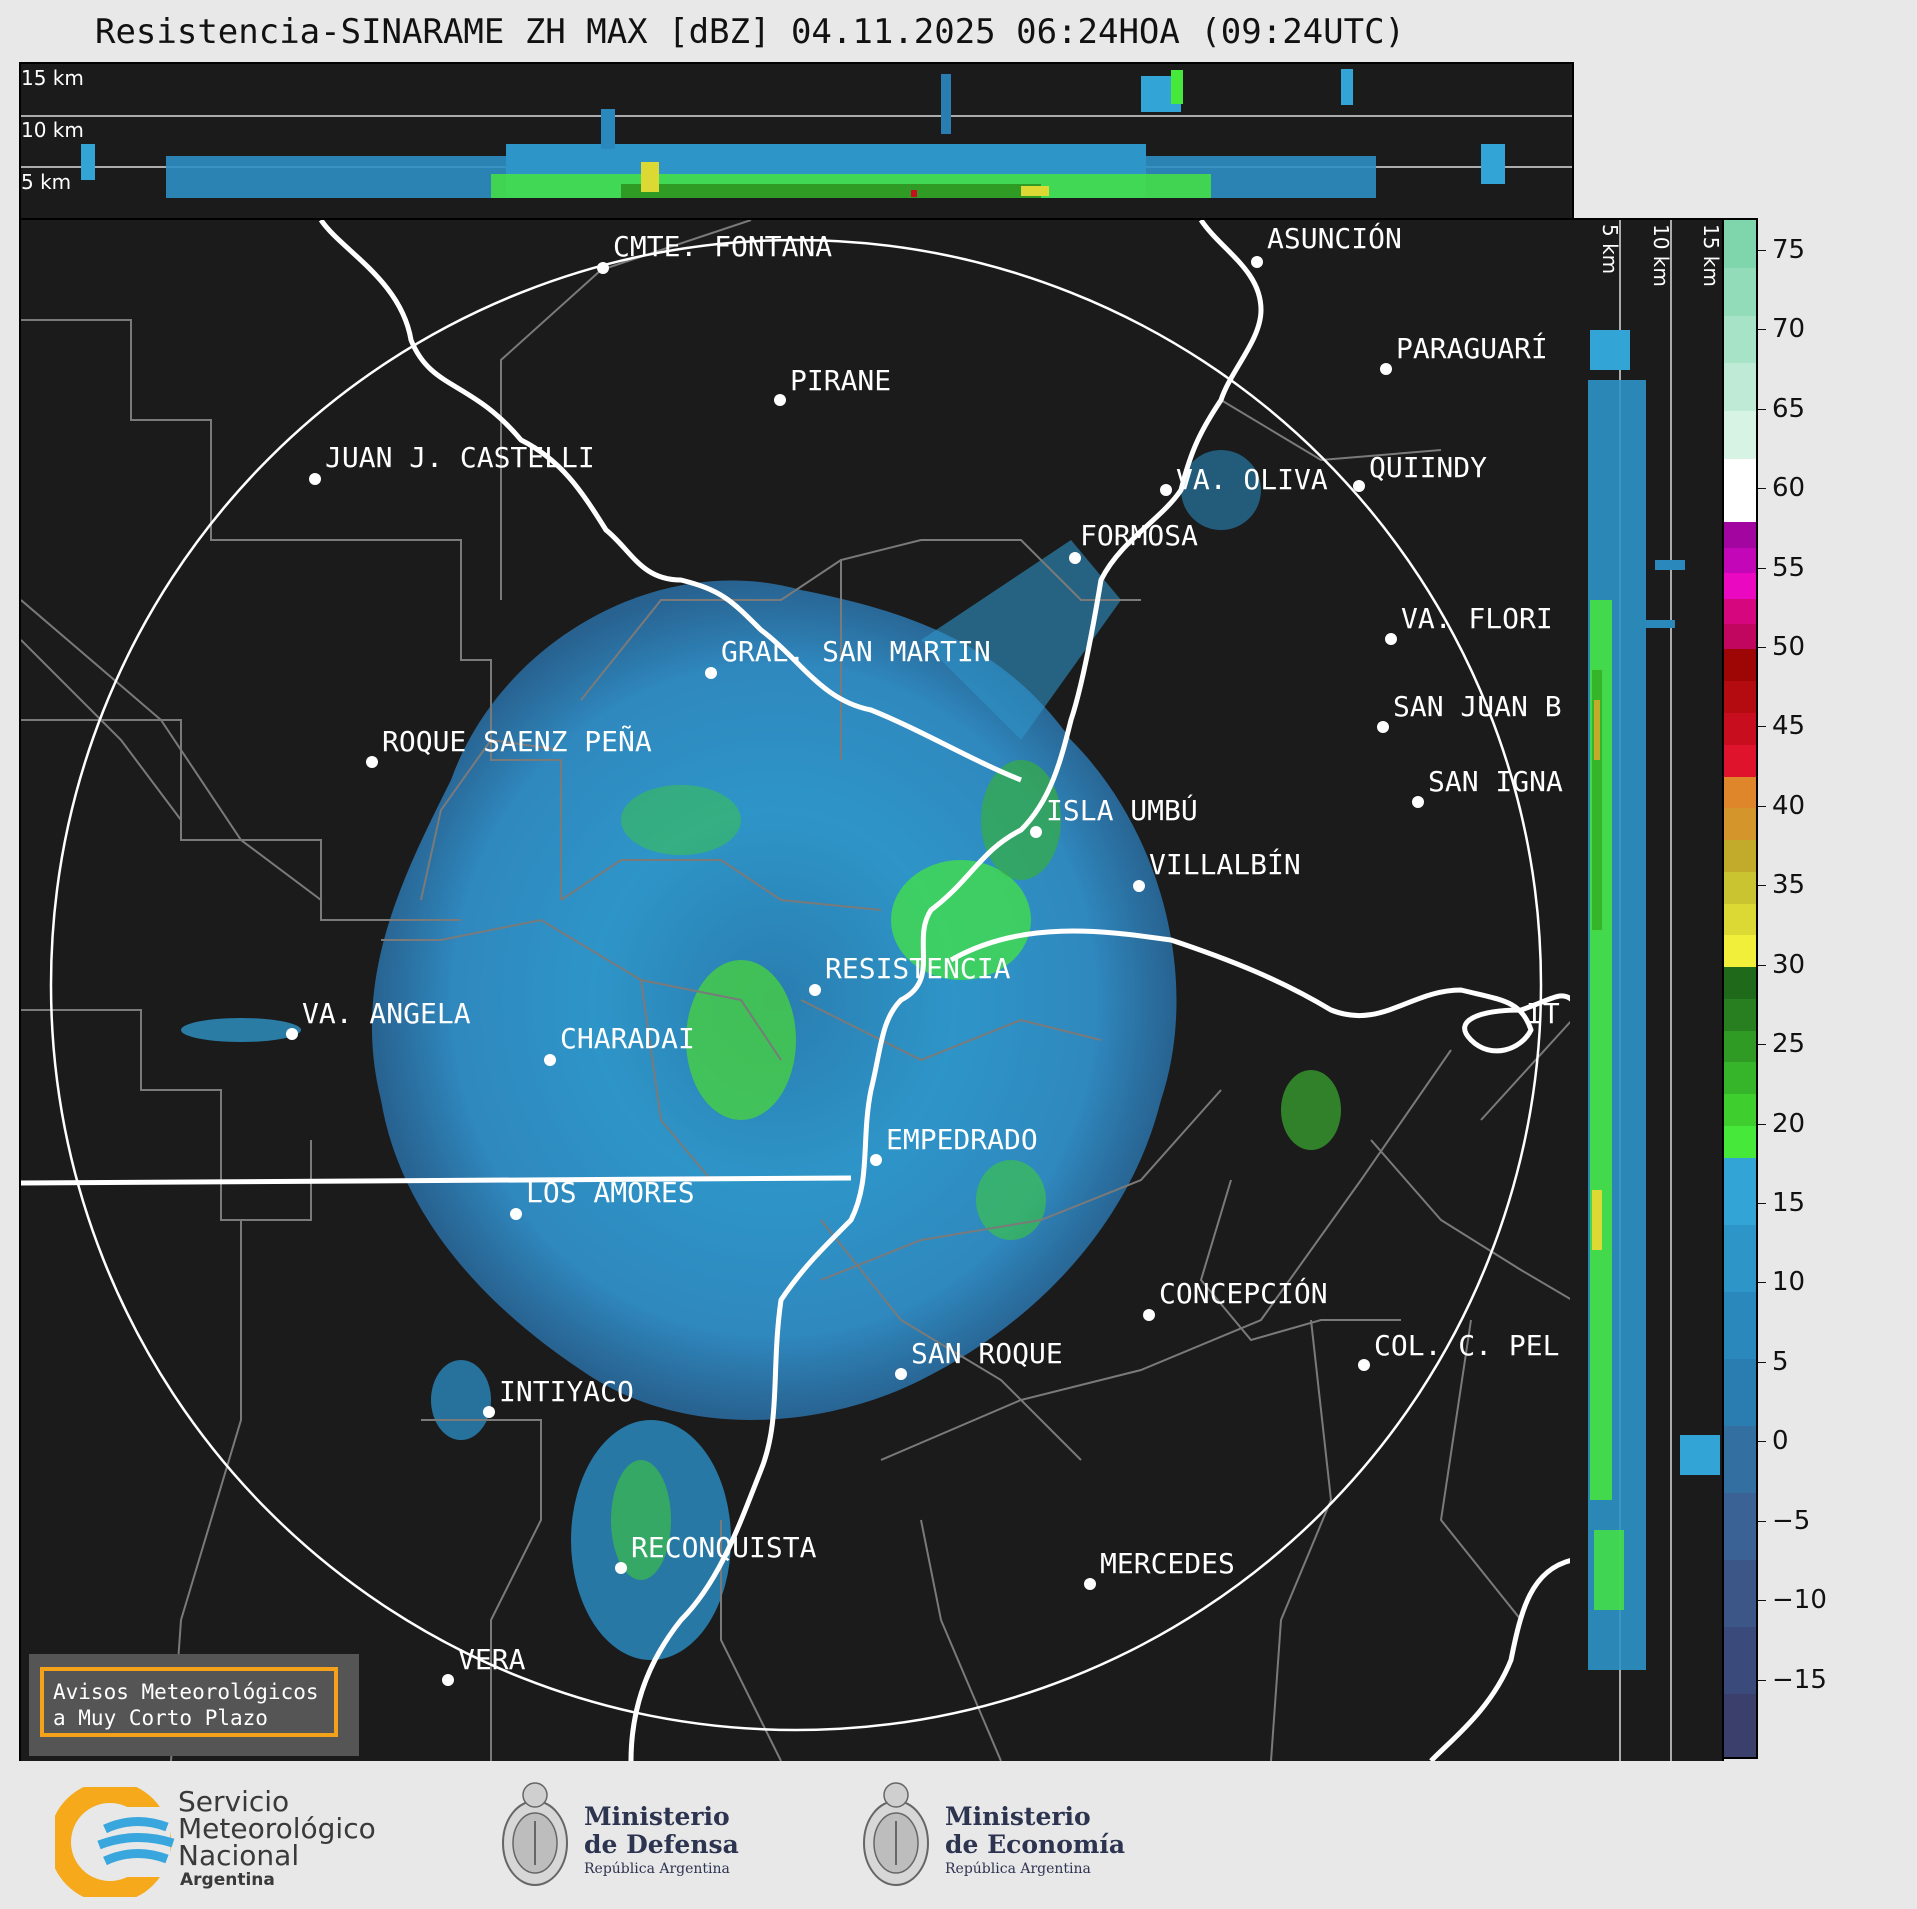  I want to click on city-marker-juan-j-castelli, so click(315, 479).